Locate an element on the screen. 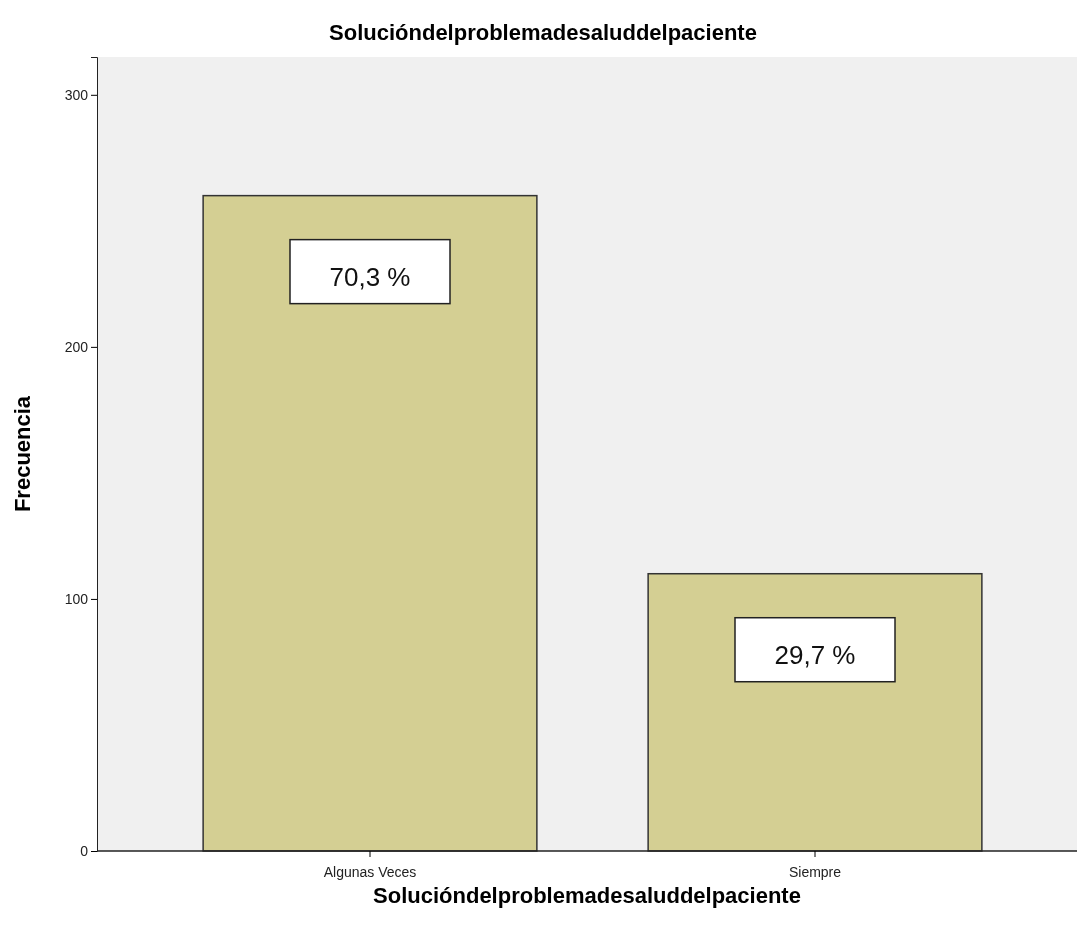 The height and width of the screenshot is (938, 1077). annotation: 70,3 % is located at coordinates (370, 276).